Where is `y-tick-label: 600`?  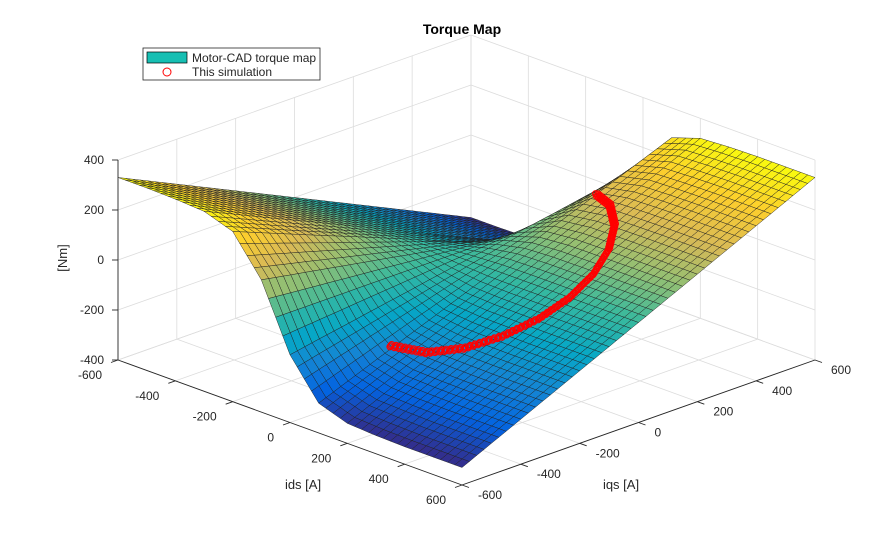 y-tick-label: 600 is located at coordinates (841, 370).